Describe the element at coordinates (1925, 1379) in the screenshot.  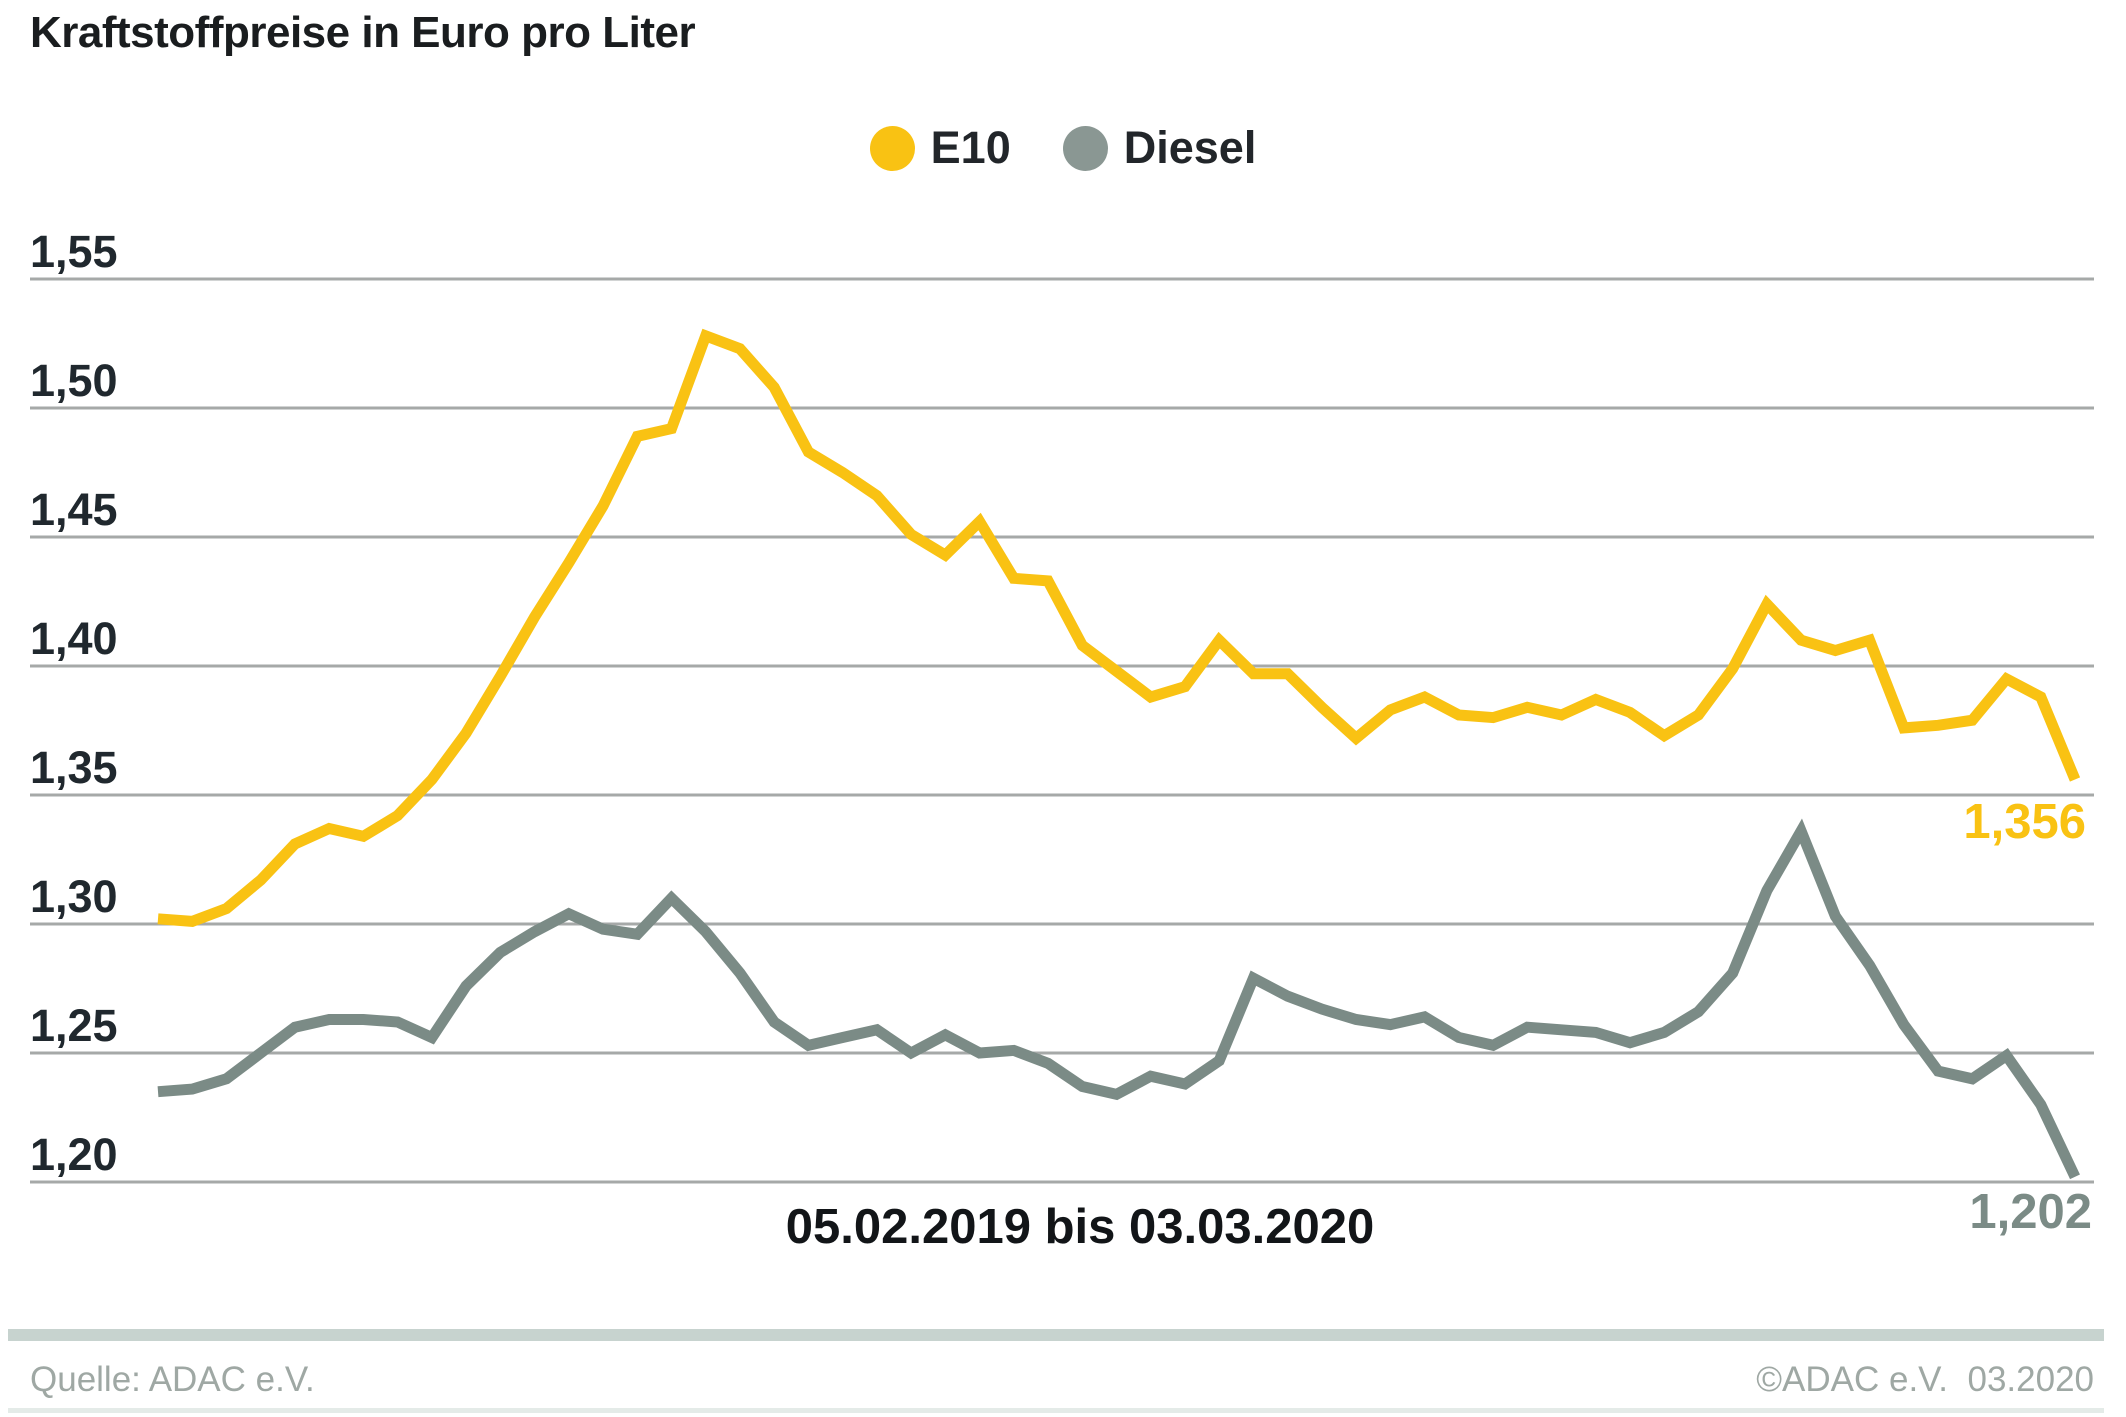
I see `footer-copyright-text: ©ADAC e.V. 03.2020` at that location.